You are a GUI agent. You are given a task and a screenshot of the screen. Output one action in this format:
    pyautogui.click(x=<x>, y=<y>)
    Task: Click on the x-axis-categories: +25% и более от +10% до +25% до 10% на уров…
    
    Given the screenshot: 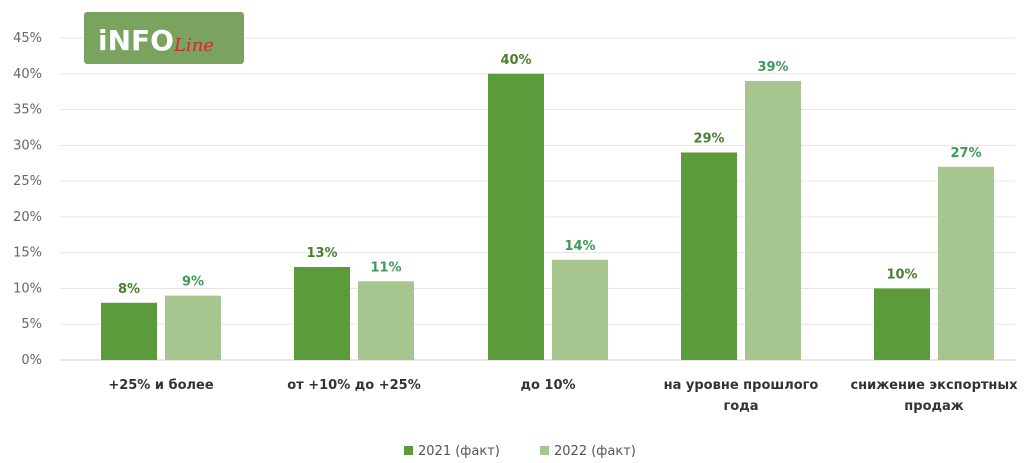 What is the action you would take?
    pyautogui.click(x=563, y=396)
    